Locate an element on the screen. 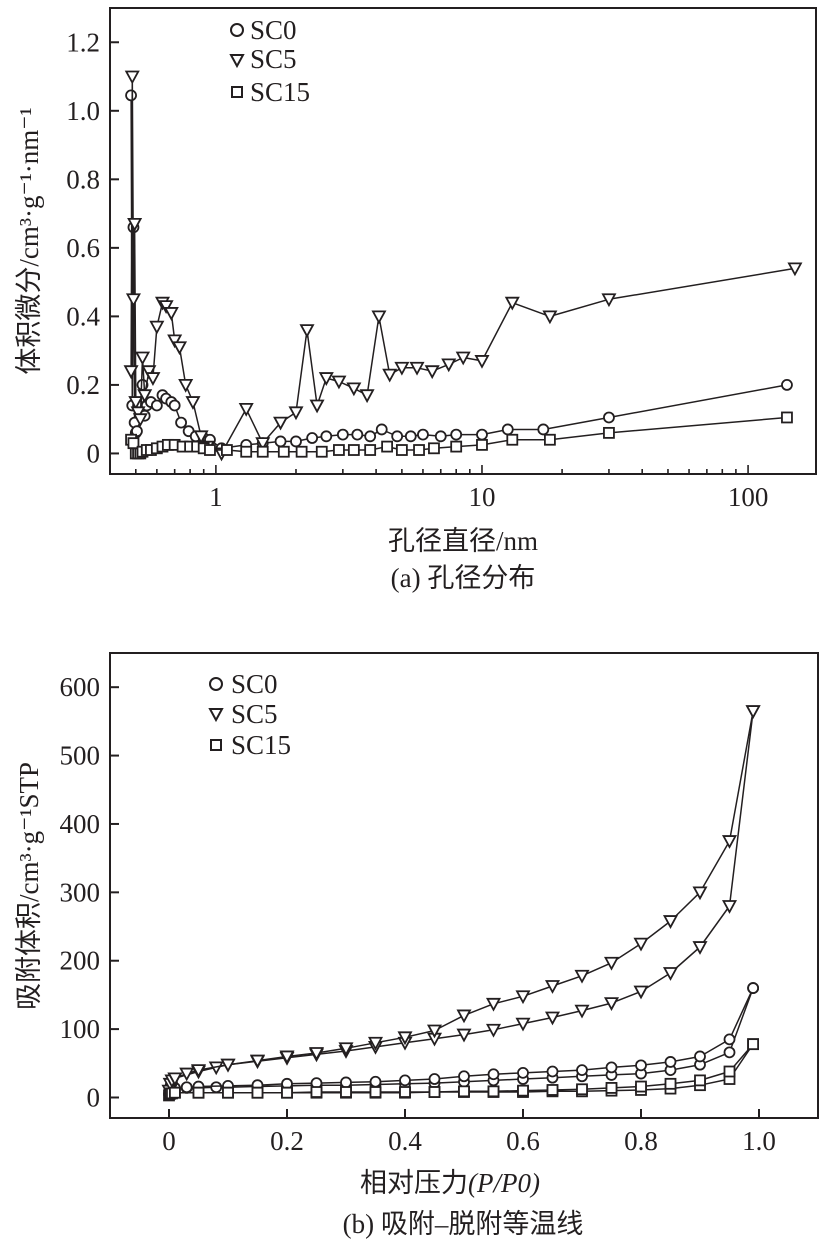 The image size is (825, 1250). legend-marker-sc5 is located at coordinates (237, 61).